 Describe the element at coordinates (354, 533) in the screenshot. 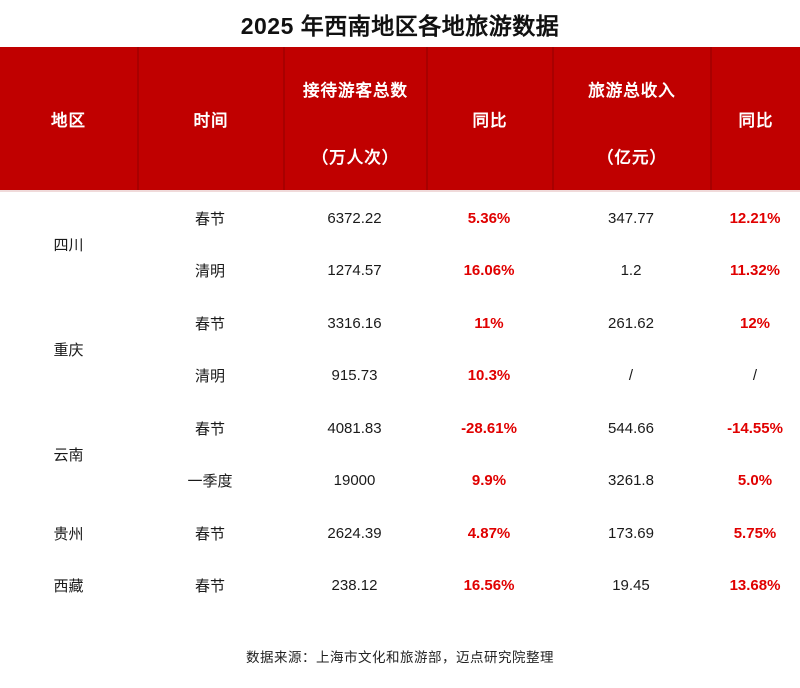

I see `visitors-cell: 2624.39` at that location.